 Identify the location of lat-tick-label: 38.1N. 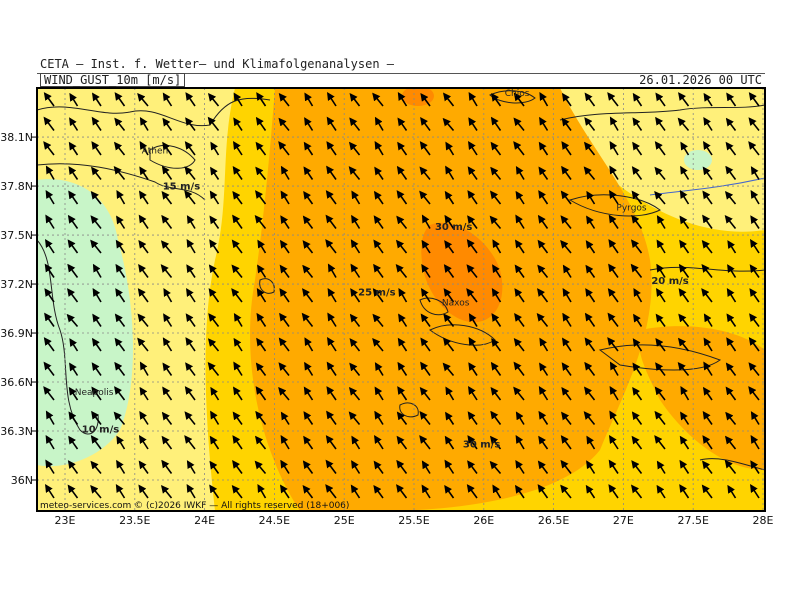
(16, 137).